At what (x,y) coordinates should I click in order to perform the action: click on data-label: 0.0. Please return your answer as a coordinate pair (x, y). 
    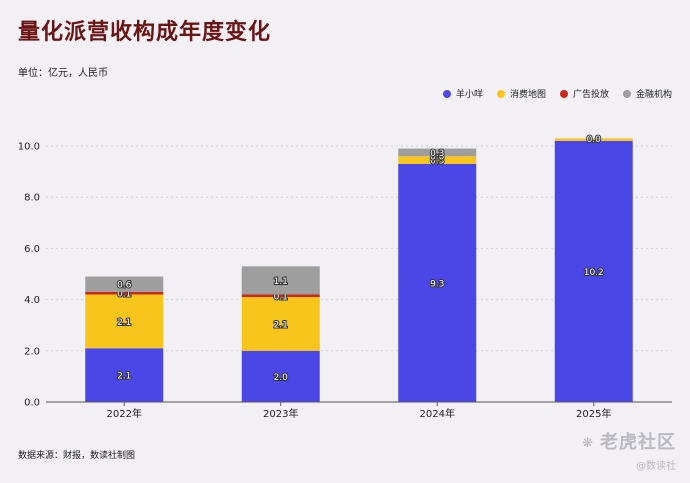
    Looking at the image, I should click on (594, 140).